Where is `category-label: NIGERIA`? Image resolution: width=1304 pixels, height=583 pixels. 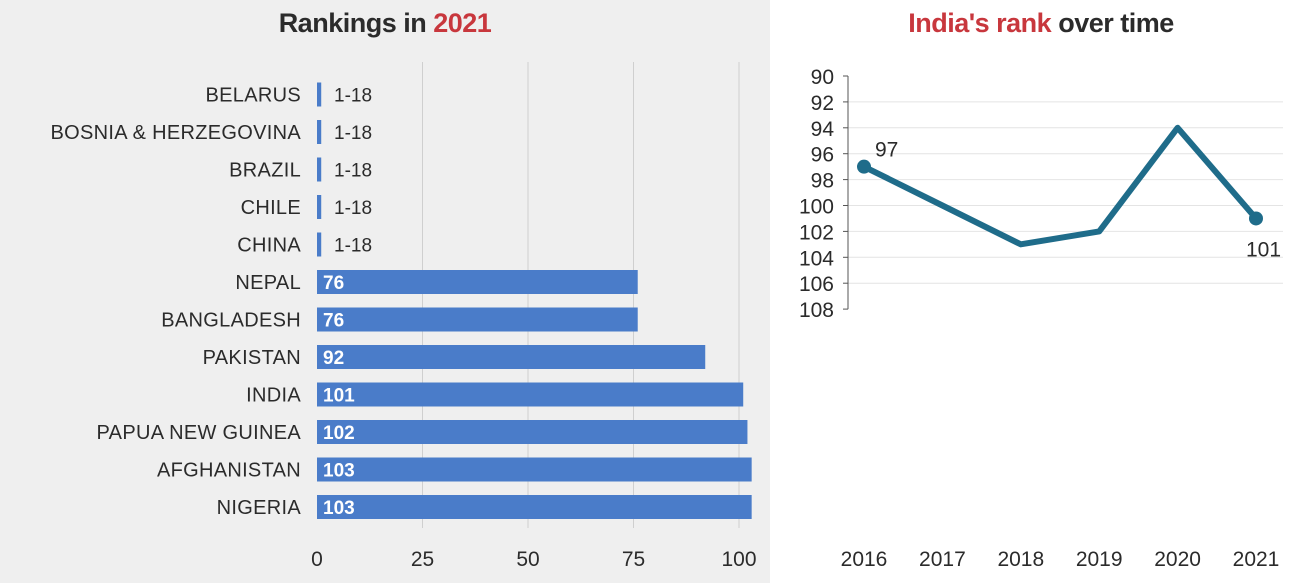
category-label: NIGERIA is located at coordinates (259, 508).